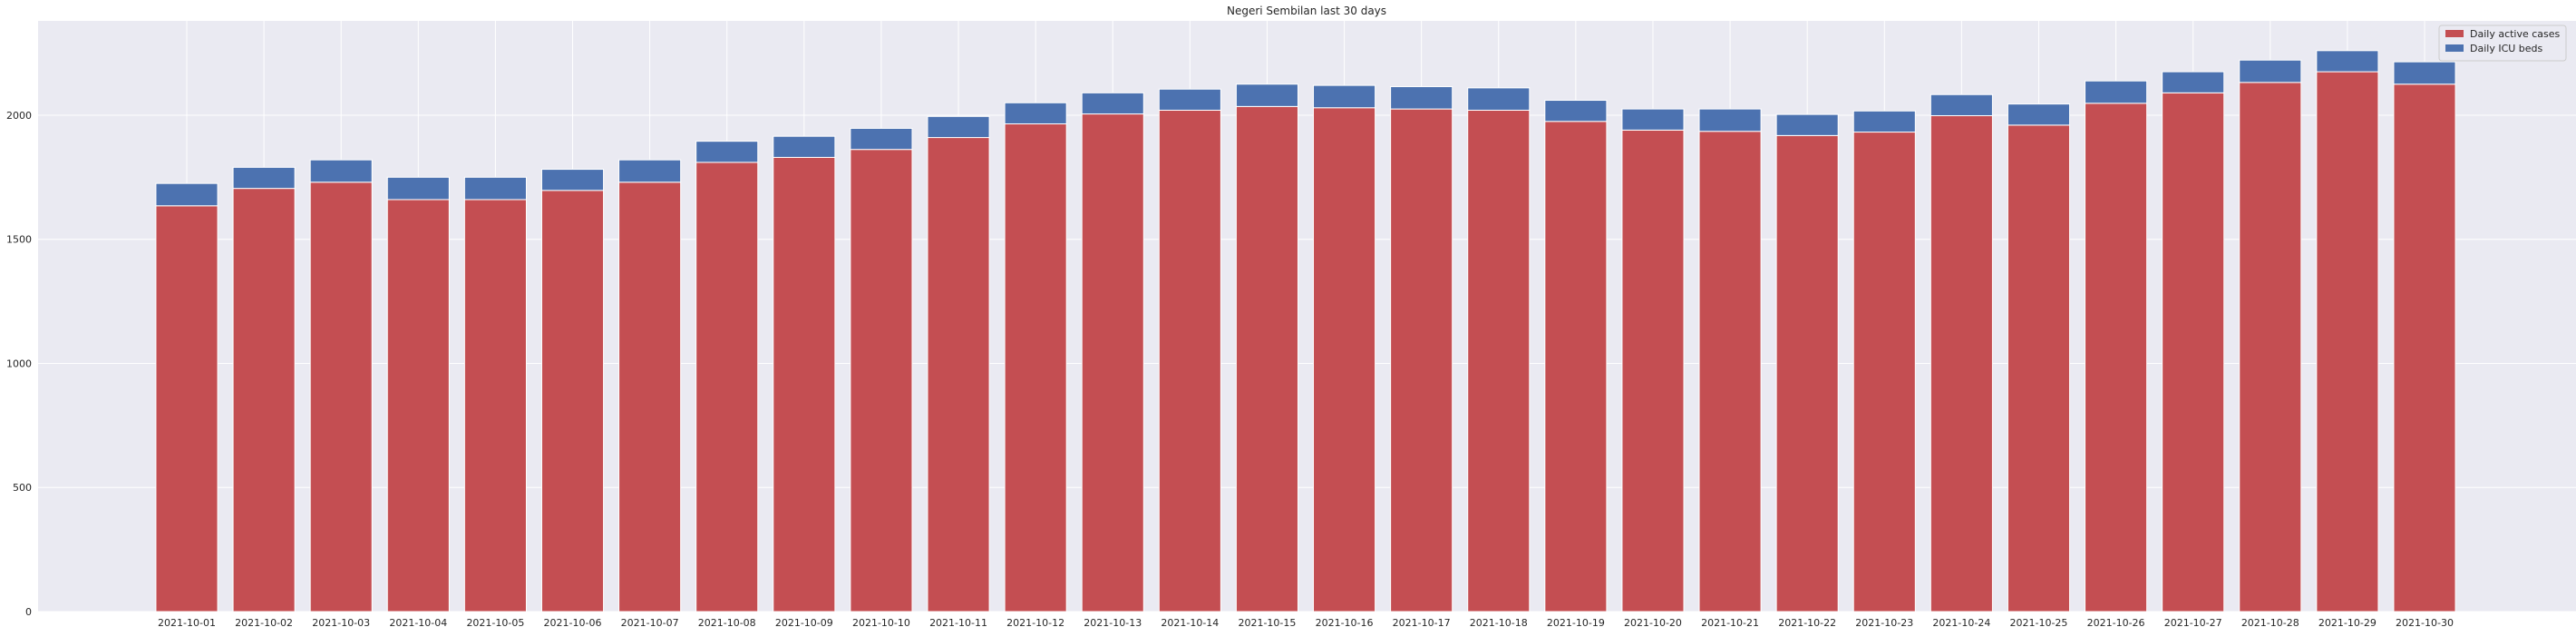 The image size is (2576, 637). Describe the element at coordinates (2347, 623) in the screenshot. I see `x-tick-label: 2021-10-29` at that location.